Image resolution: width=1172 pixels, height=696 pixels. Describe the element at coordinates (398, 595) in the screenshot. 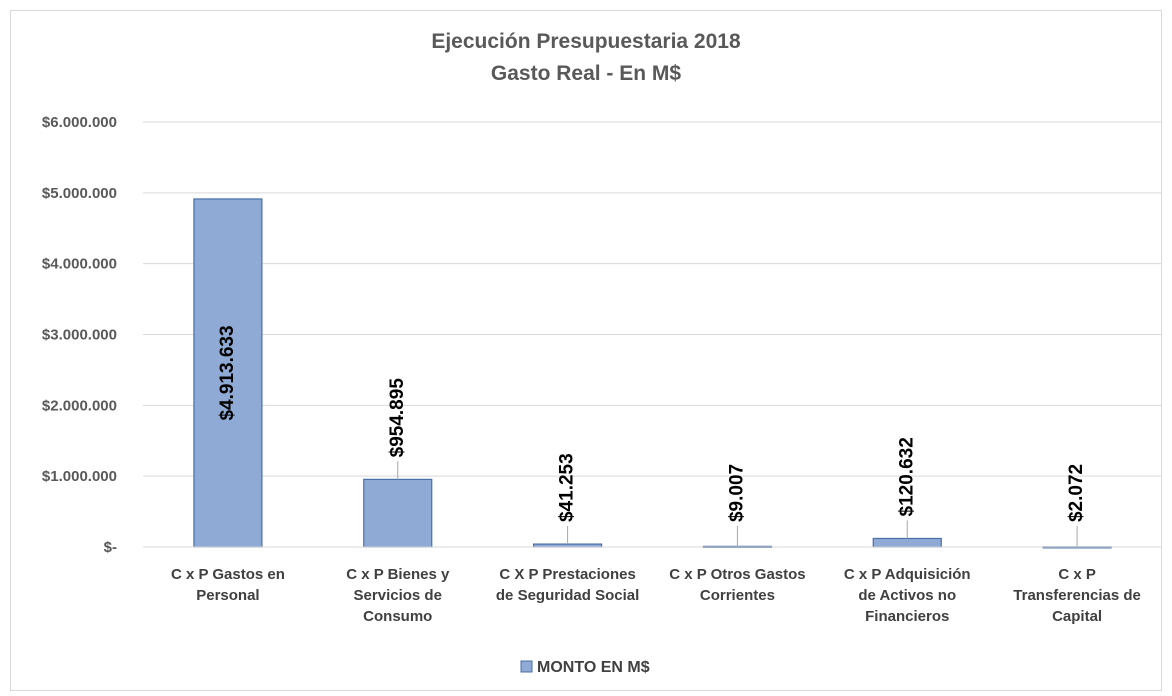

I see `x-tick-label: C x P Bienes y Servicios de Consumo` at that location.